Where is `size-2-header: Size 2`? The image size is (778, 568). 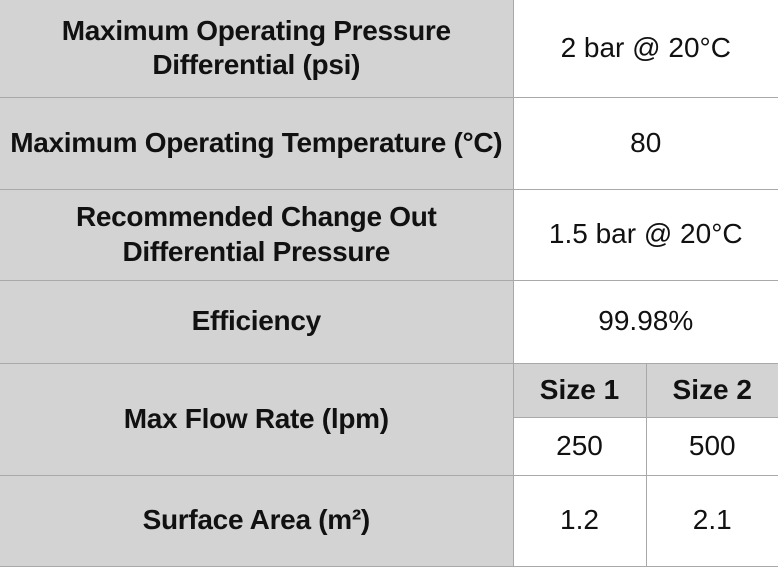 size-2-header: Size 2 is located at coordinates (711, 390).